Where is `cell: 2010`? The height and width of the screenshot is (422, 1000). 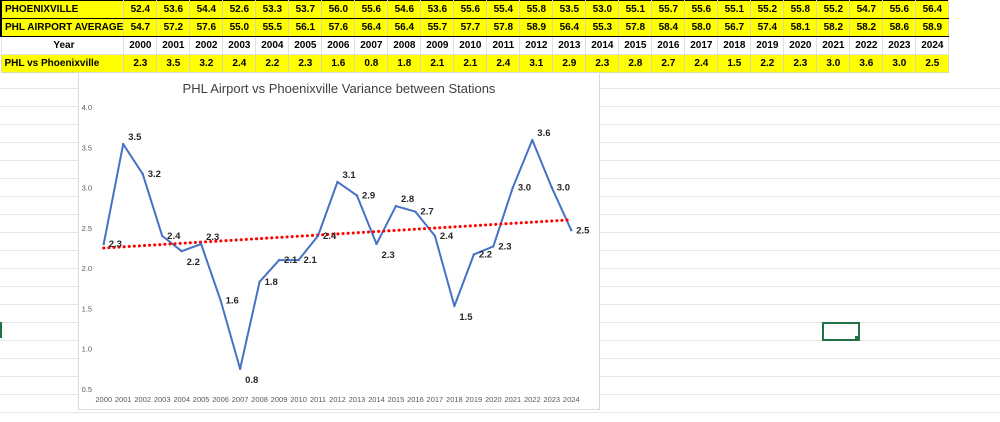
cell: 2010 is located at coordinates (470, 45).